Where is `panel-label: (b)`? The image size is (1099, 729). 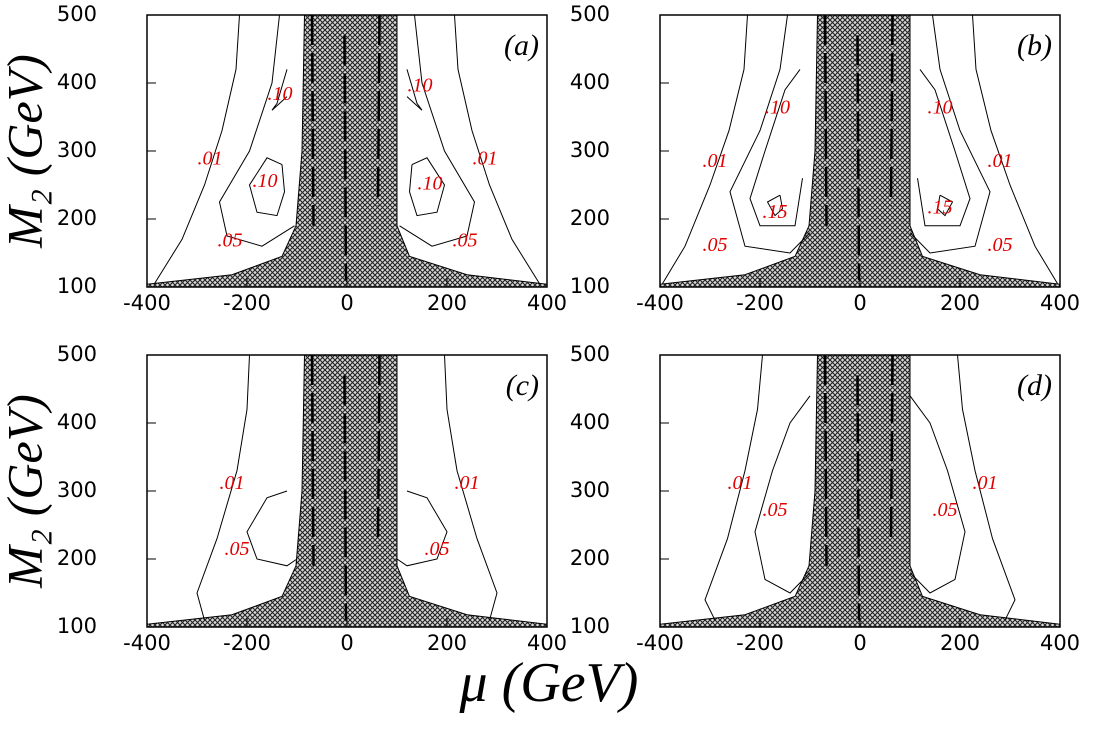 panel-label: (b) is located at coordinates (1034, 45).